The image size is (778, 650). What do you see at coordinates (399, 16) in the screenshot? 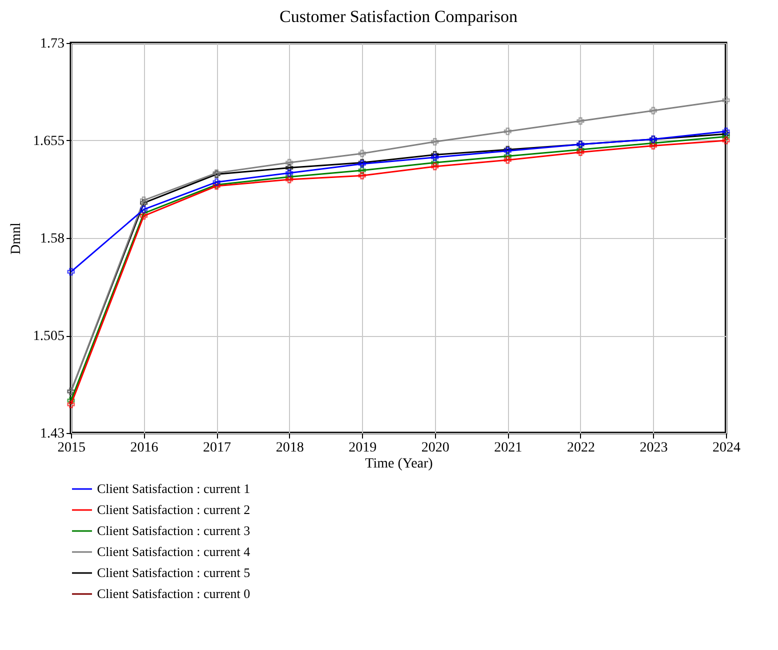
I see `chart-title: Customer Satisfaction Comparison` at bounding box center [399, 16].